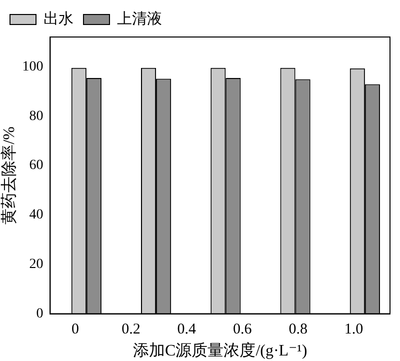  Describe the element at coordinates (36, 116) in the screenshot. I see `y-tick-label: 80` at that location.